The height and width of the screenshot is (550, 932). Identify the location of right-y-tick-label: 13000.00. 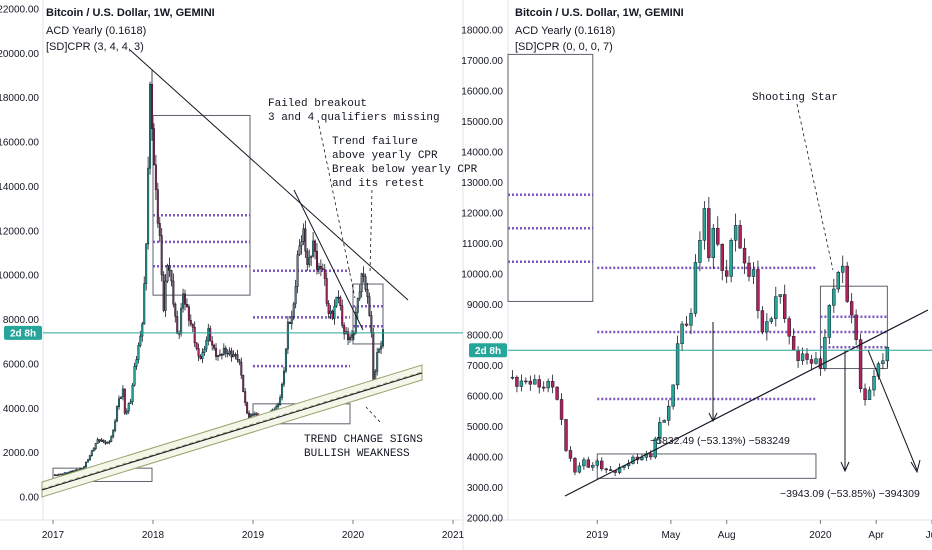
(482, 183).